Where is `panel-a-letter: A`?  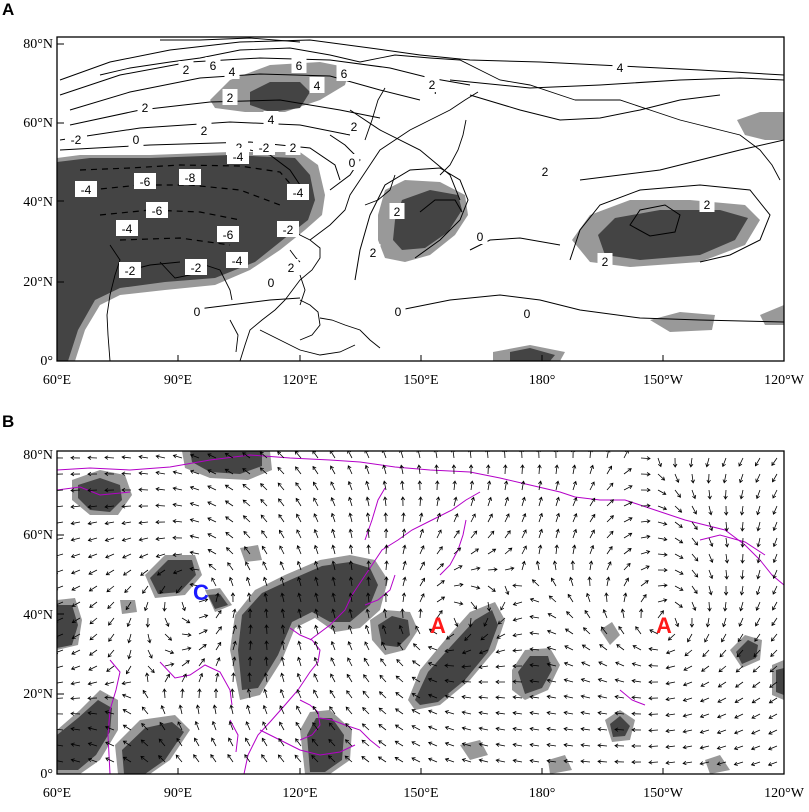 panel-a-letter: A is located at coordinates (8, 9).